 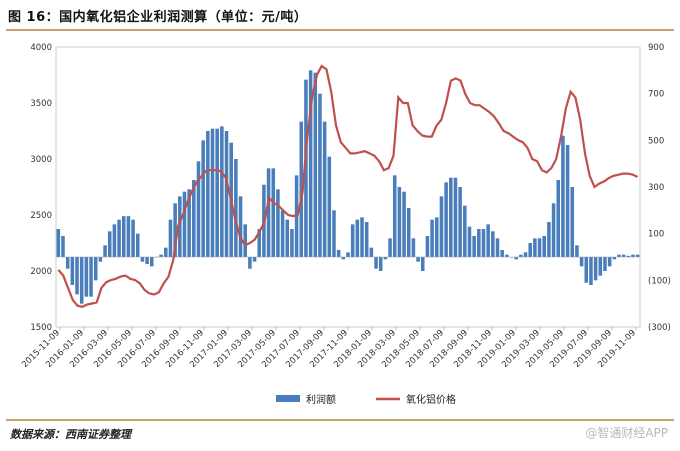 I want to click on right-tick-label: 100, so click(x=656, y=235).